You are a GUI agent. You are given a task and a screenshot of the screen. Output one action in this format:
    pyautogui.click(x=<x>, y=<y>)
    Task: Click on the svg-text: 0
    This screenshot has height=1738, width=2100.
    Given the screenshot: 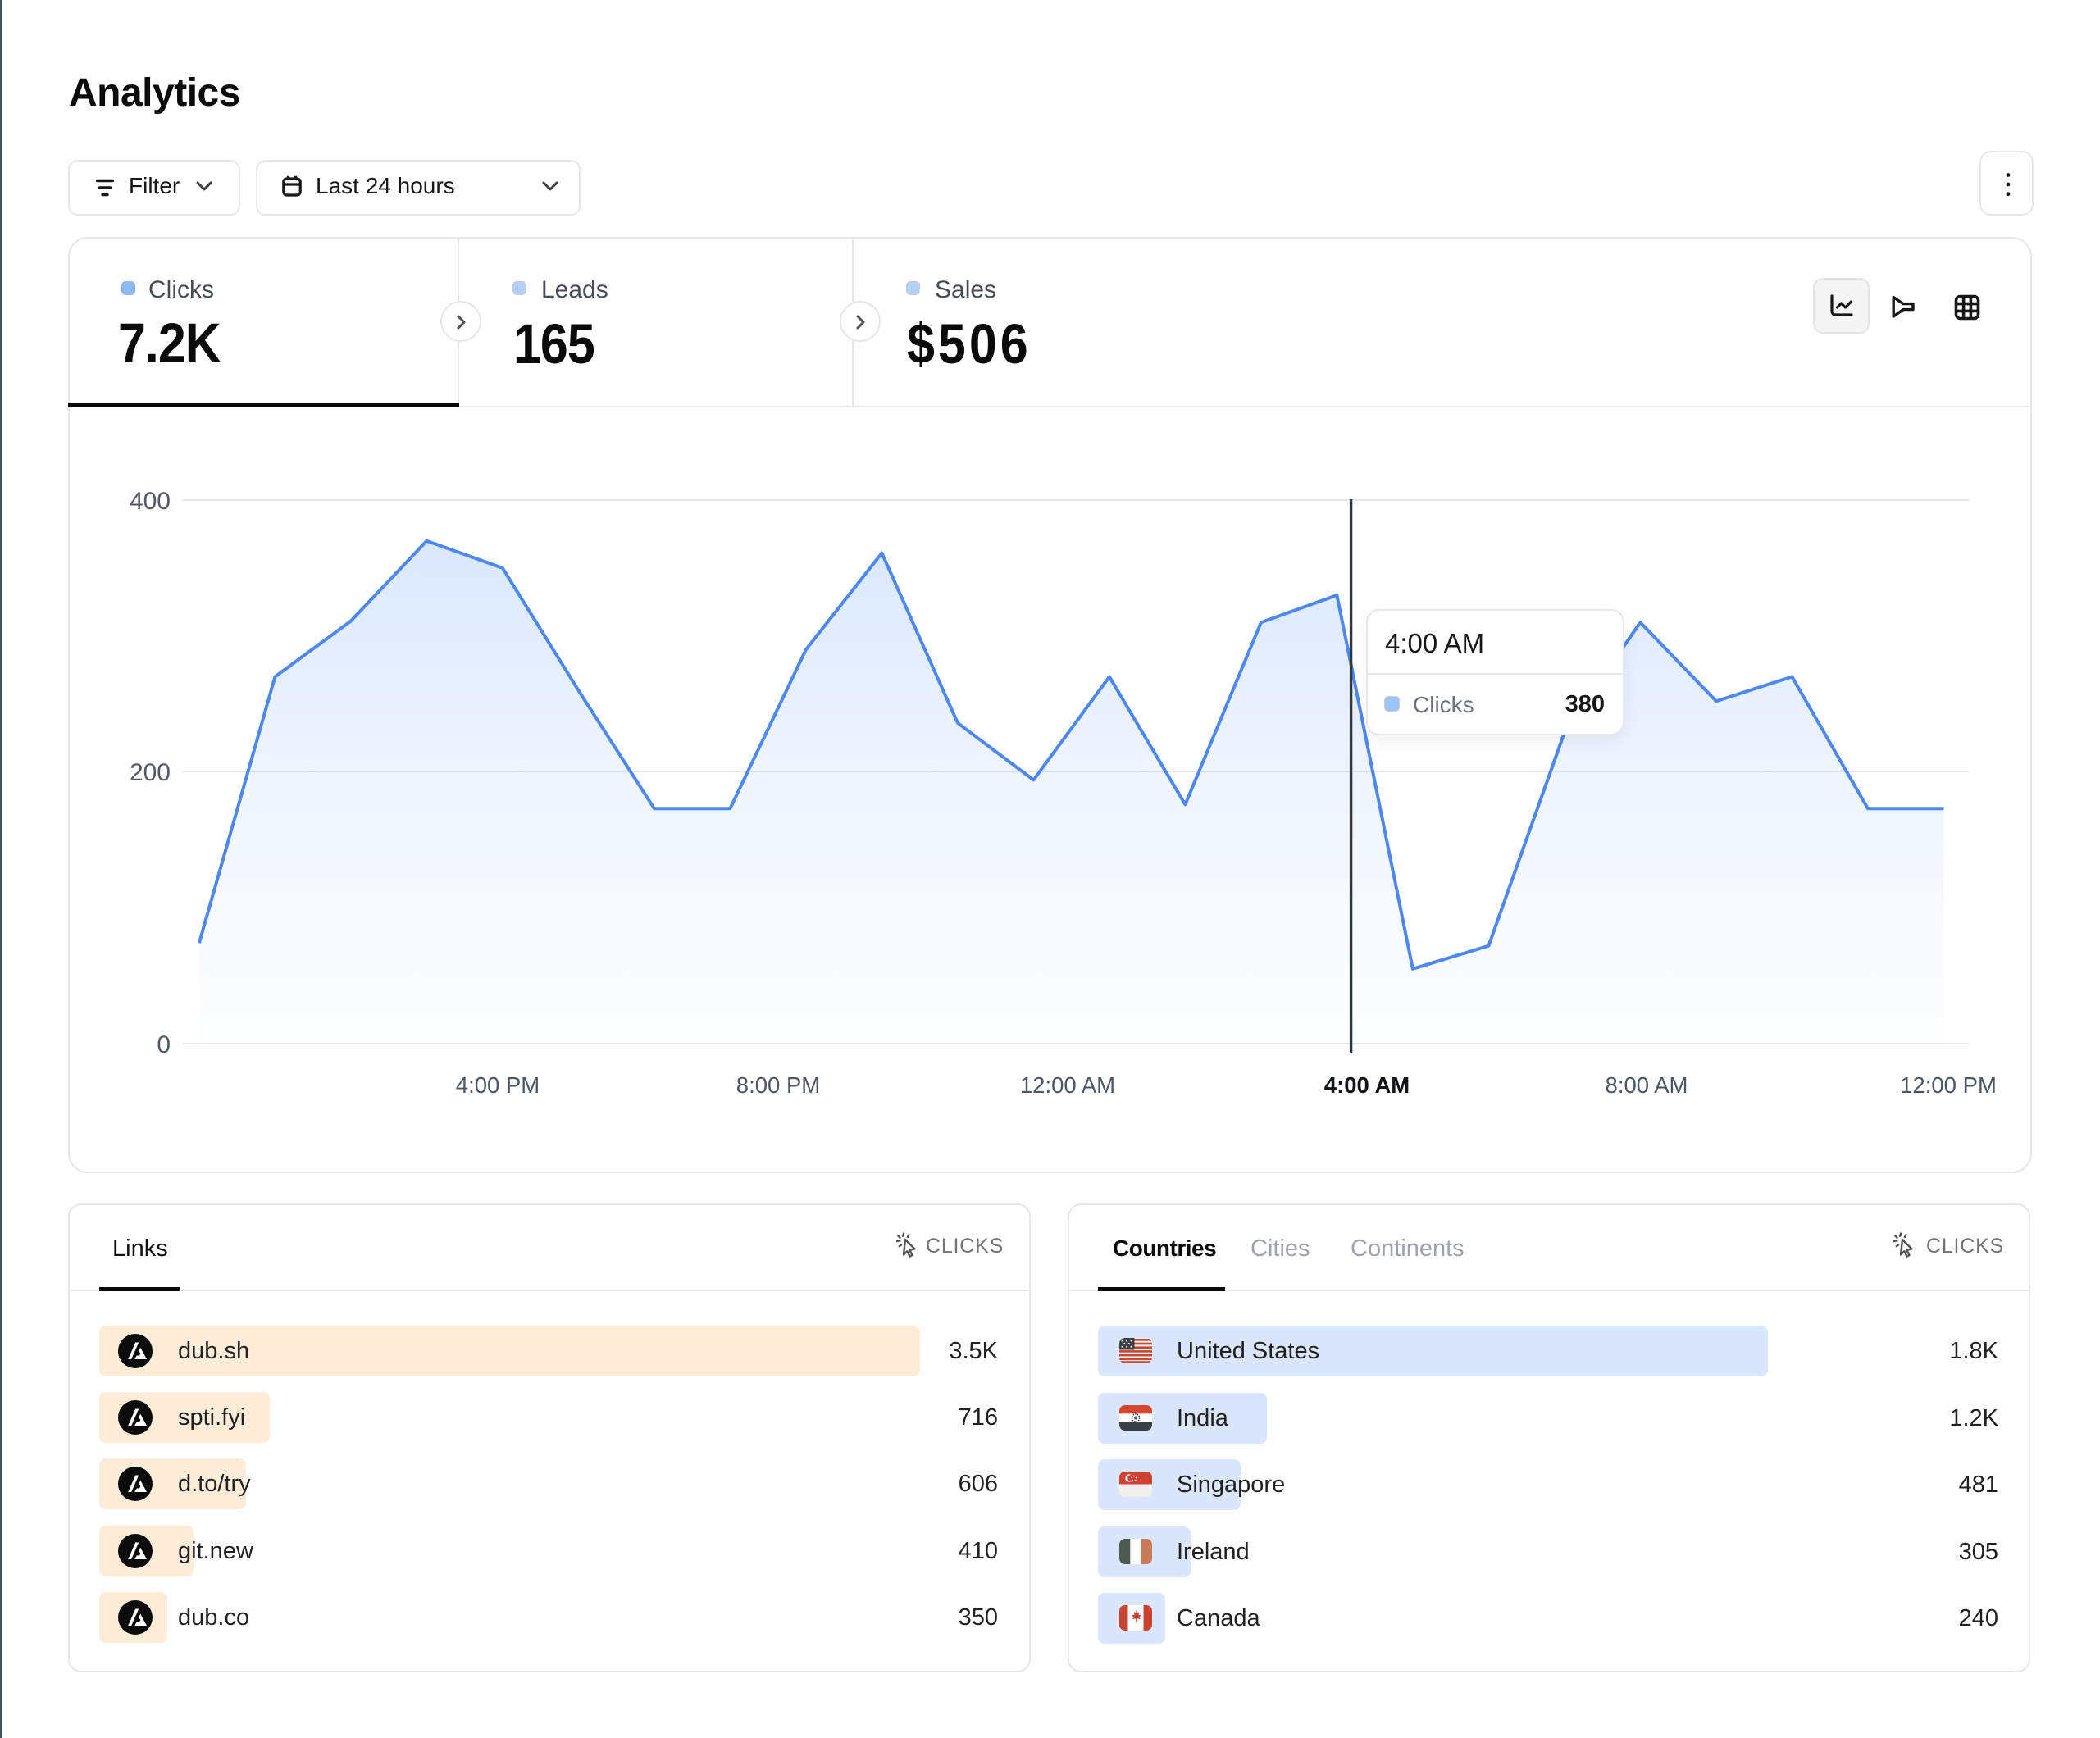 What is the action you would take?
    pyautogui.click(x=164, y=1044)
    